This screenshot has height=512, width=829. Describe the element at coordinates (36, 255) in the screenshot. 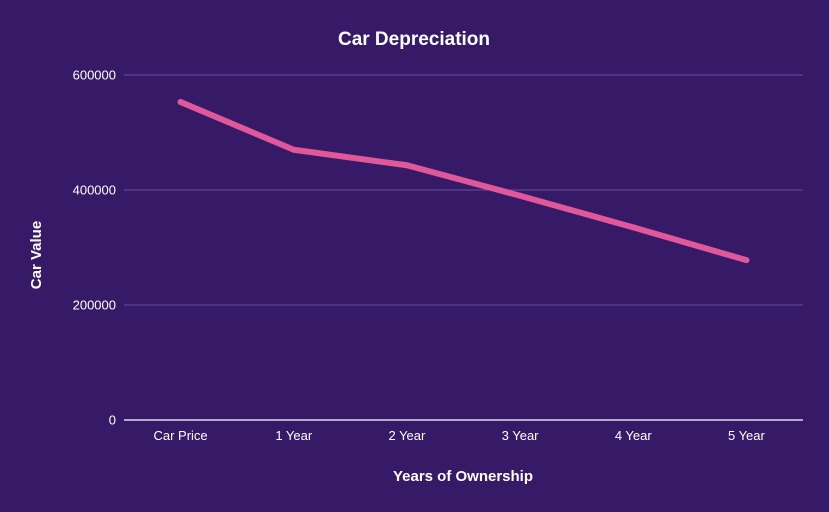

I see `y-axis-title: Car Value` at that location.